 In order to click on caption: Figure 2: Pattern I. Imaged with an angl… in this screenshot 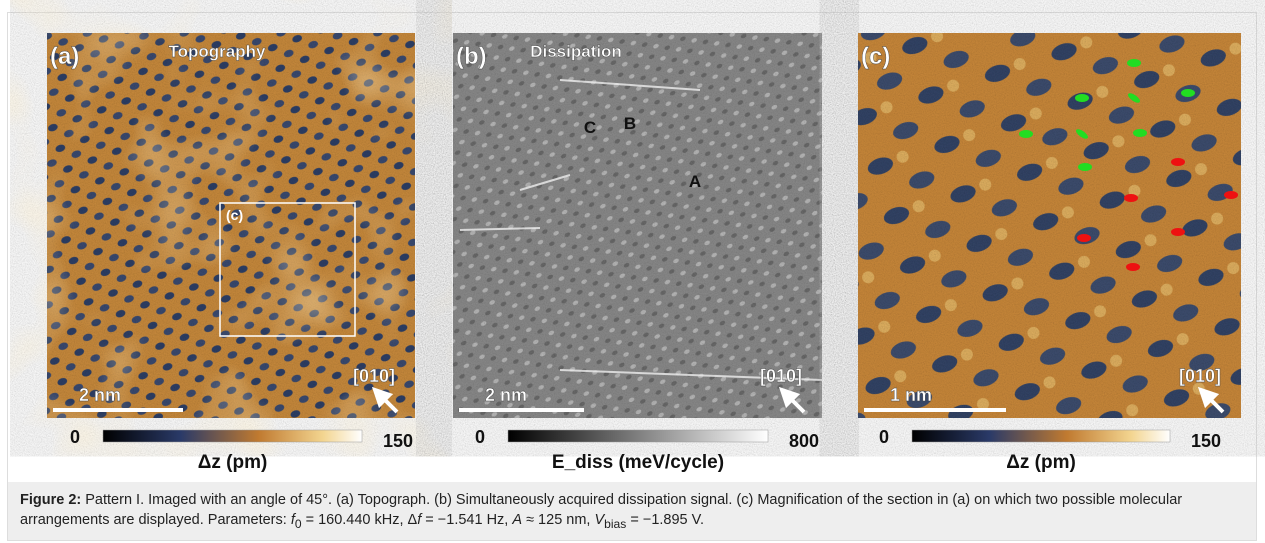, I will do `click(632, 511)`.